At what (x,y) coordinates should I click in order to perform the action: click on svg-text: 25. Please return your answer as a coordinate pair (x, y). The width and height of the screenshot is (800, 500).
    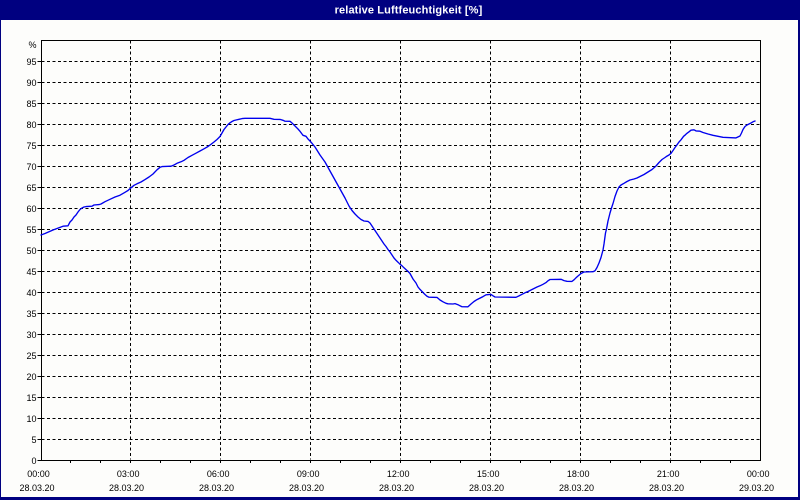
    Looking at the image, I should click on (31, 356).